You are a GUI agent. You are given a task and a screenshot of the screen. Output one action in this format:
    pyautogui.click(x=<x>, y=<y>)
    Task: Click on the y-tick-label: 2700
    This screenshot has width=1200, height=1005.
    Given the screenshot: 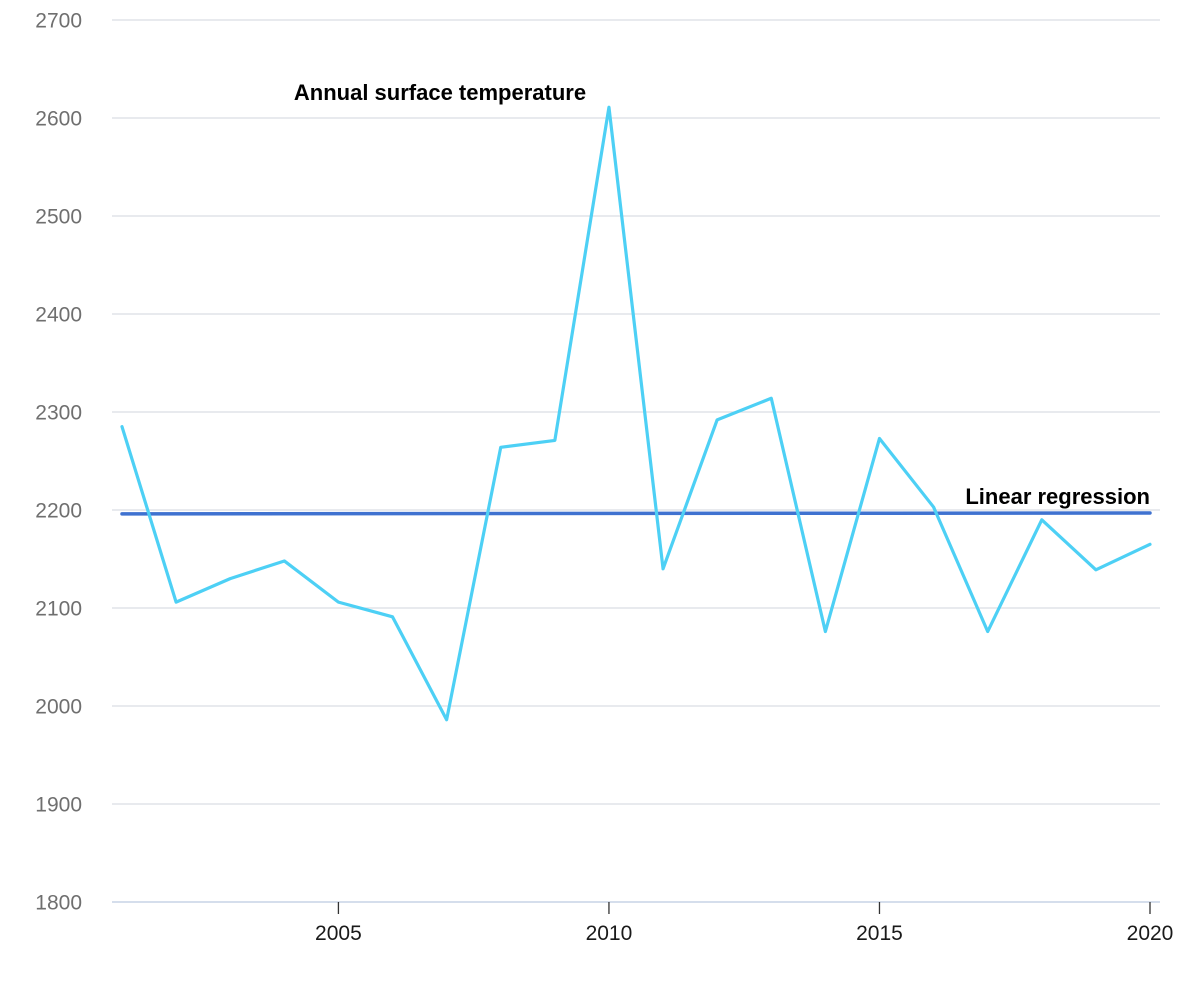 What is the action you would take?
    pyautogui.click(x=58, y=21)
    